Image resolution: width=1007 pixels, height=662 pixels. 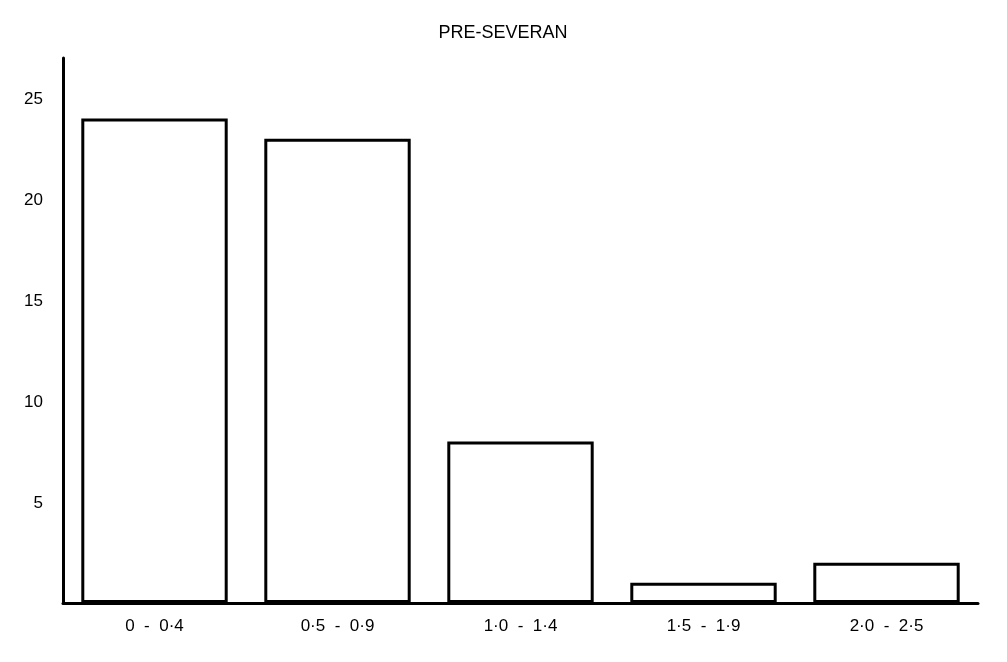 I want to click on x-tick-label: 0·5 - 0·9, so click(x=337, y=625).